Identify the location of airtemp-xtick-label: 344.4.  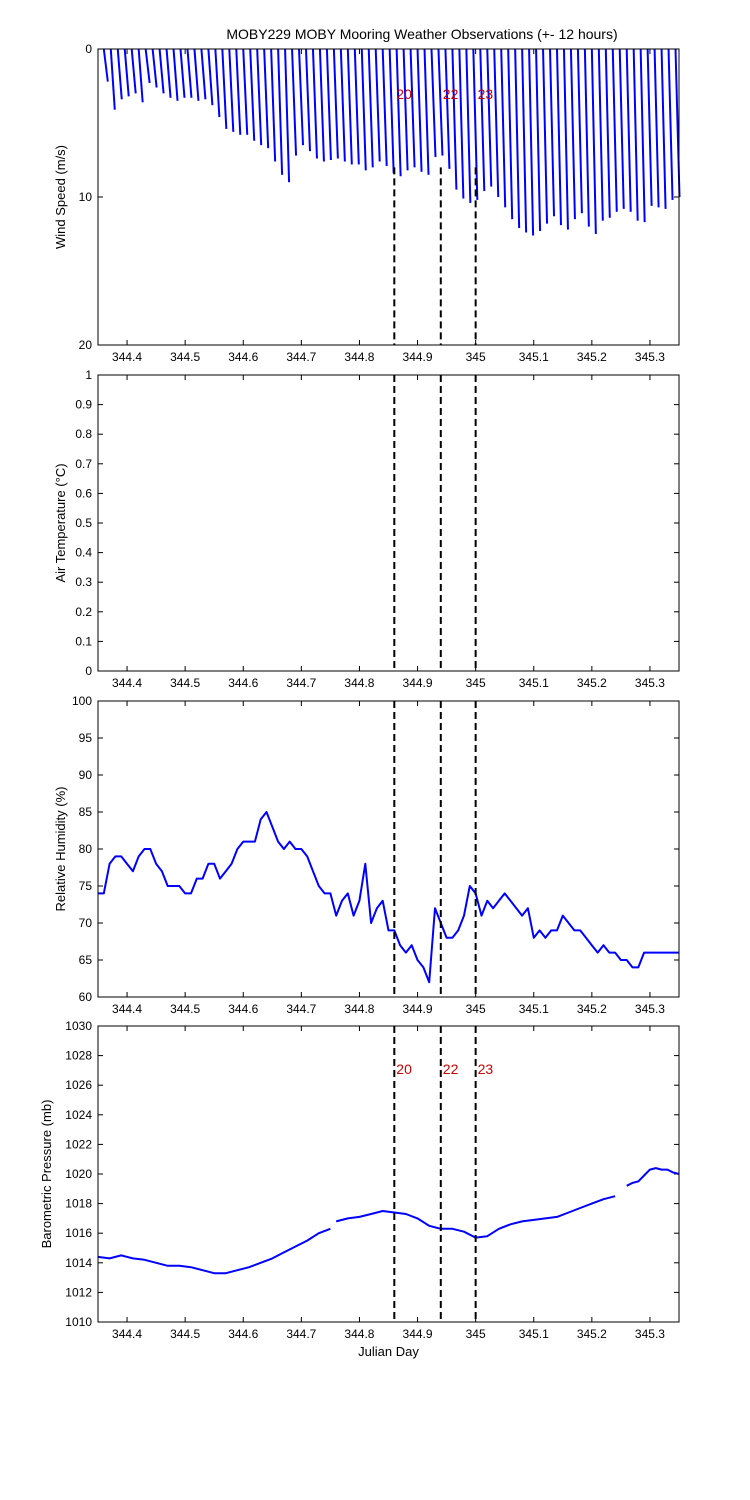
(127, 683).